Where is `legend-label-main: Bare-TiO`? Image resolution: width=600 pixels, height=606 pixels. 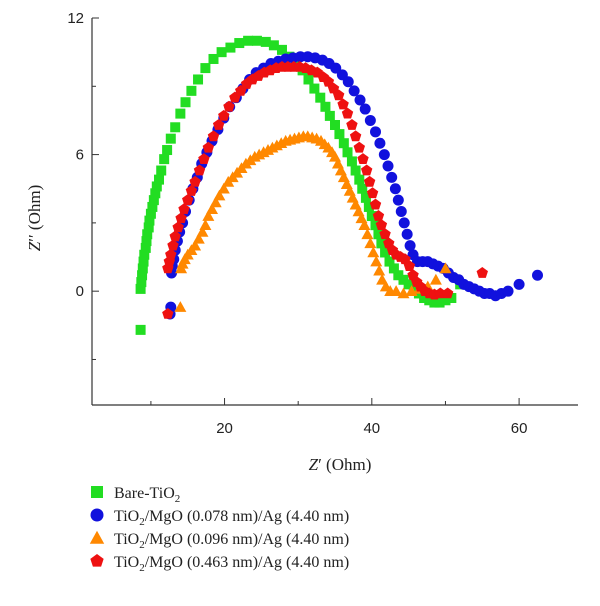
legend-label-main: Bare-TiO is located at coordinates (144, 493).